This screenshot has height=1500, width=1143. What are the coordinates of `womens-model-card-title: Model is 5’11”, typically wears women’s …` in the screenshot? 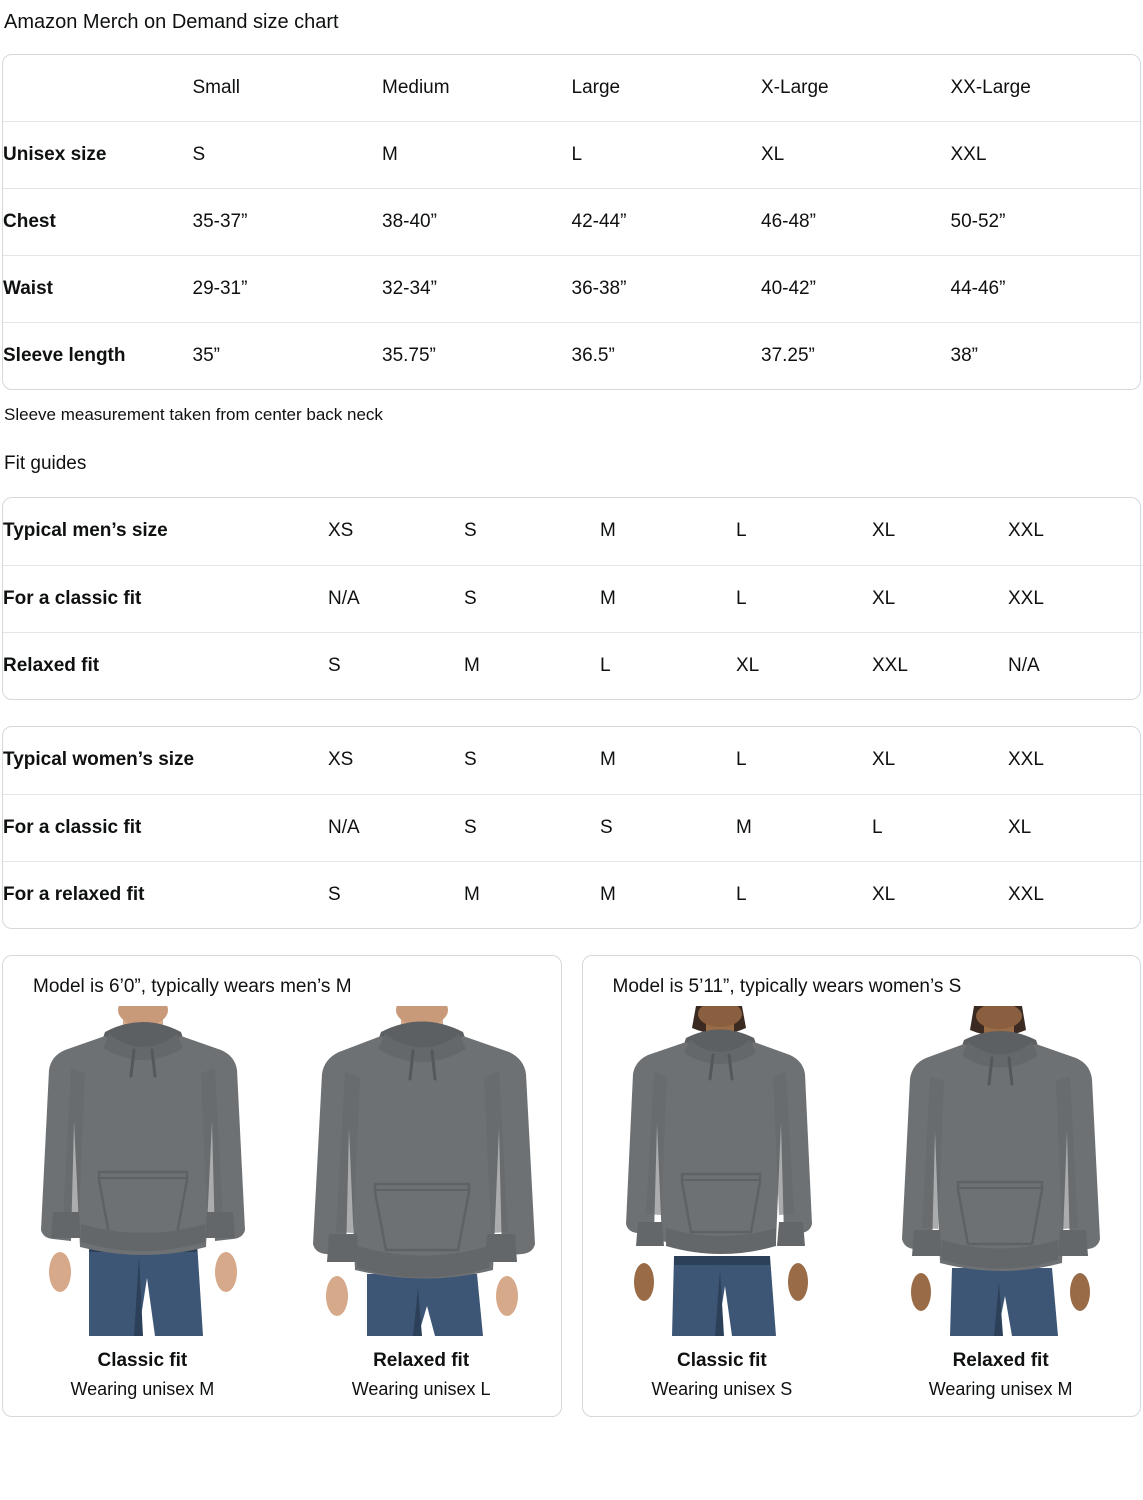 It's located at (787, 986).